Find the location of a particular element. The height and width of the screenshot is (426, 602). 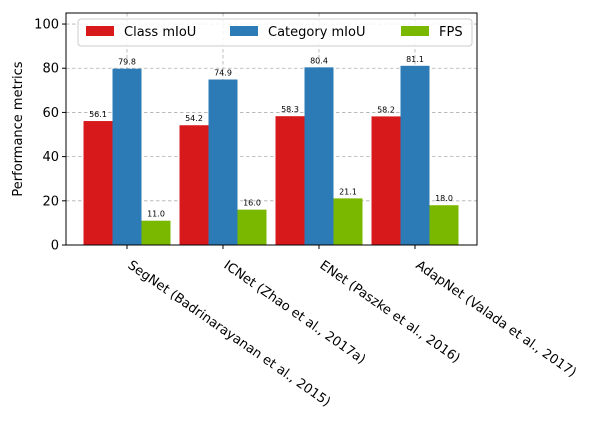

data-label: 58.2 is located at coordinates (386, 109).